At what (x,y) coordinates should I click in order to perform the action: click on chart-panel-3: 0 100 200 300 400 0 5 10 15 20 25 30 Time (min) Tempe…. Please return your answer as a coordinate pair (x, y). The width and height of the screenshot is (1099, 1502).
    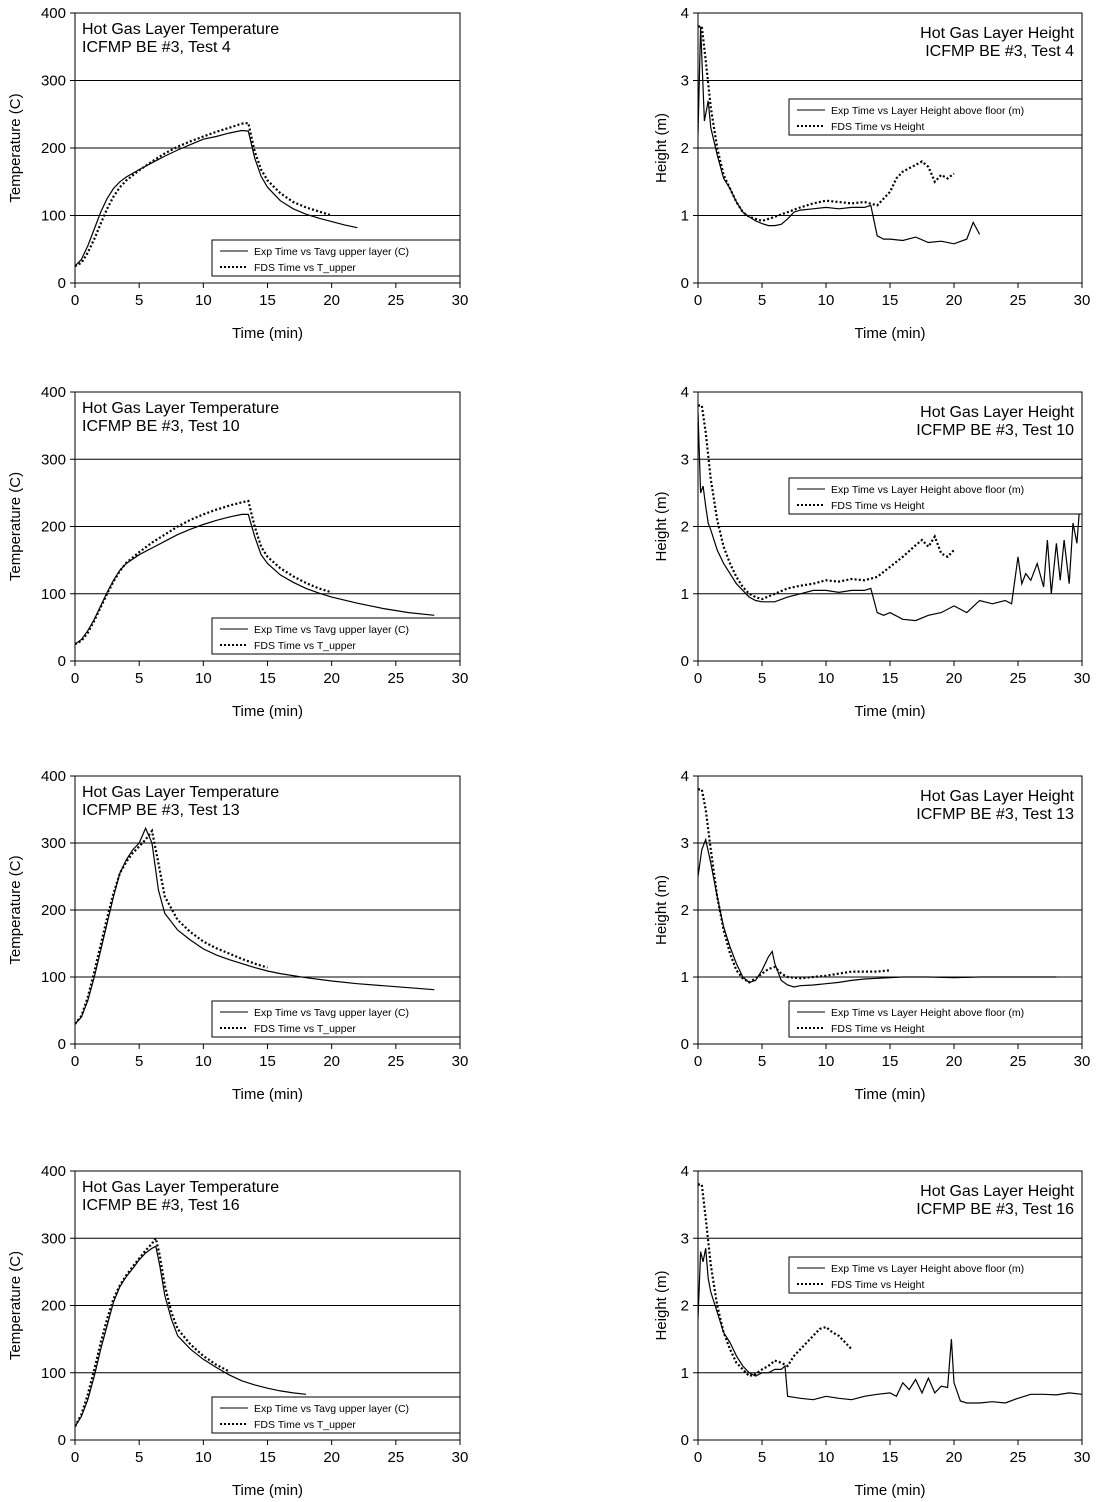
    Looking at the image, I should click on (237, 552).